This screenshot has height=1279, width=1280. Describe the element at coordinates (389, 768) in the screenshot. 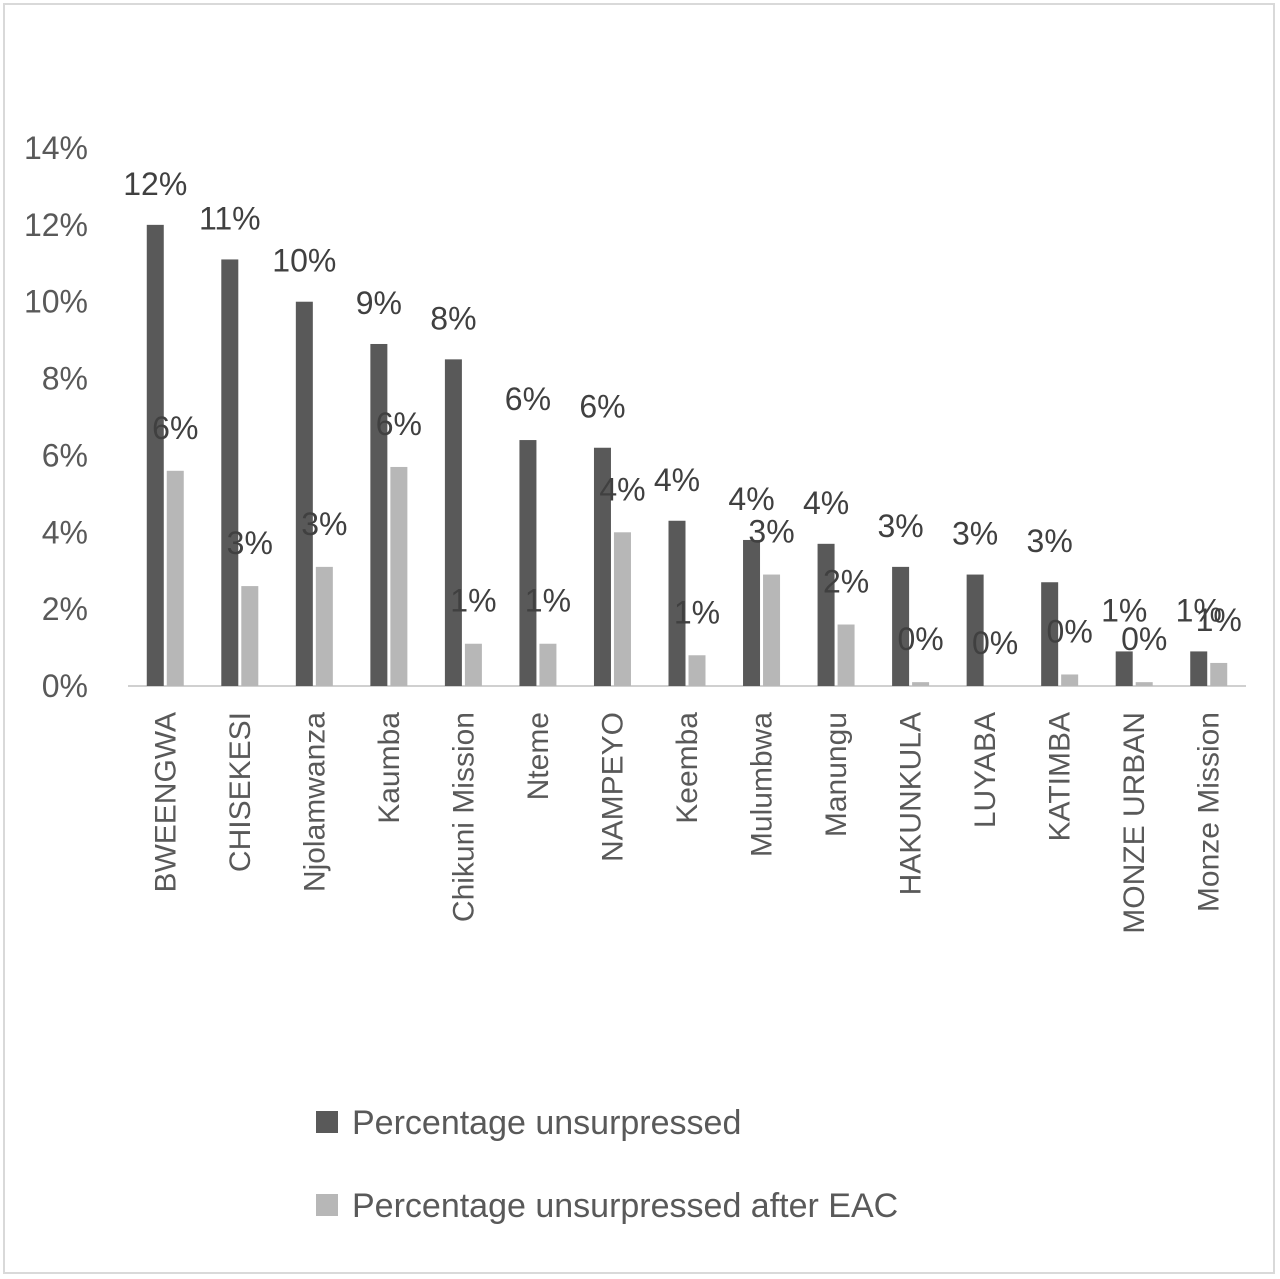

I see `category-label: Kaumba` at that location.